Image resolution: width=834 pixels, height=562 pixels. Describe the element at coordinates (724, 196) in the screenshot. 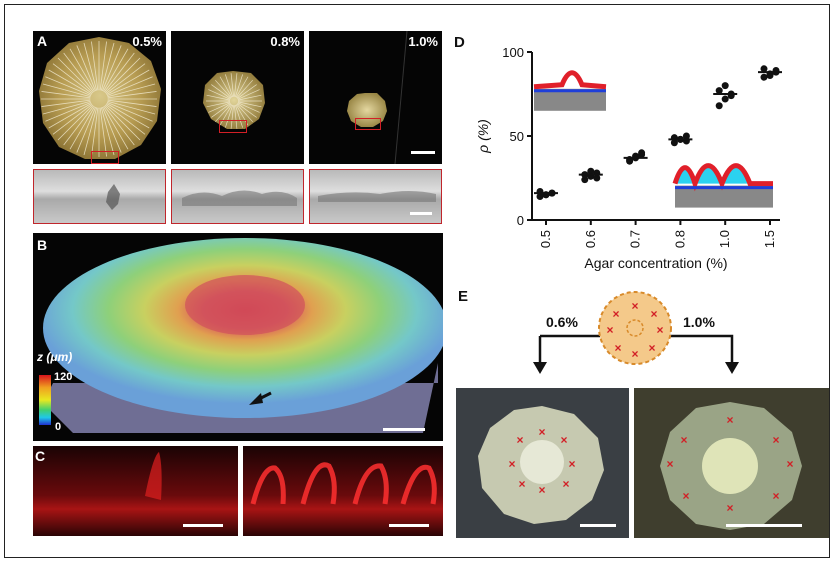

I see `profile-substrate-high` at that location.